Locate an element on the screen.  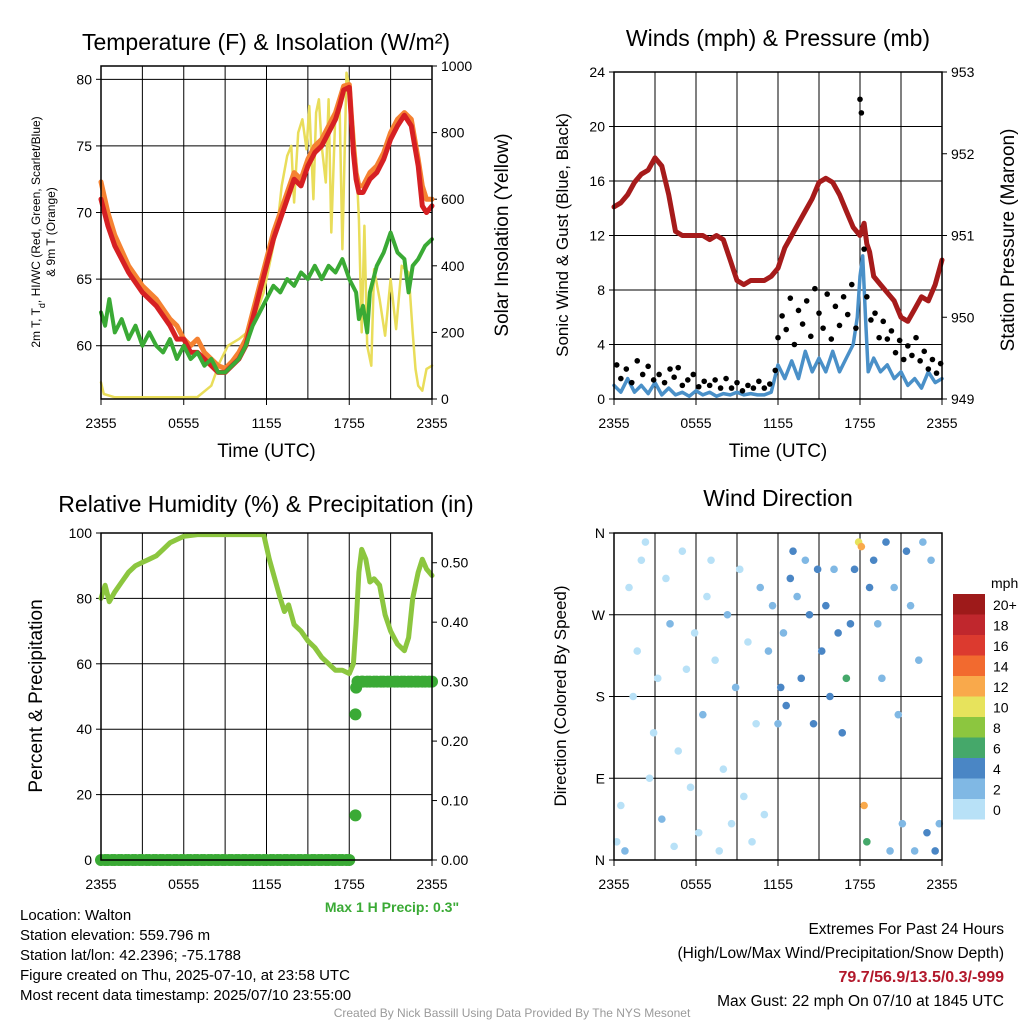
y-tick-label: 20 is located at coordinates (597, 127).